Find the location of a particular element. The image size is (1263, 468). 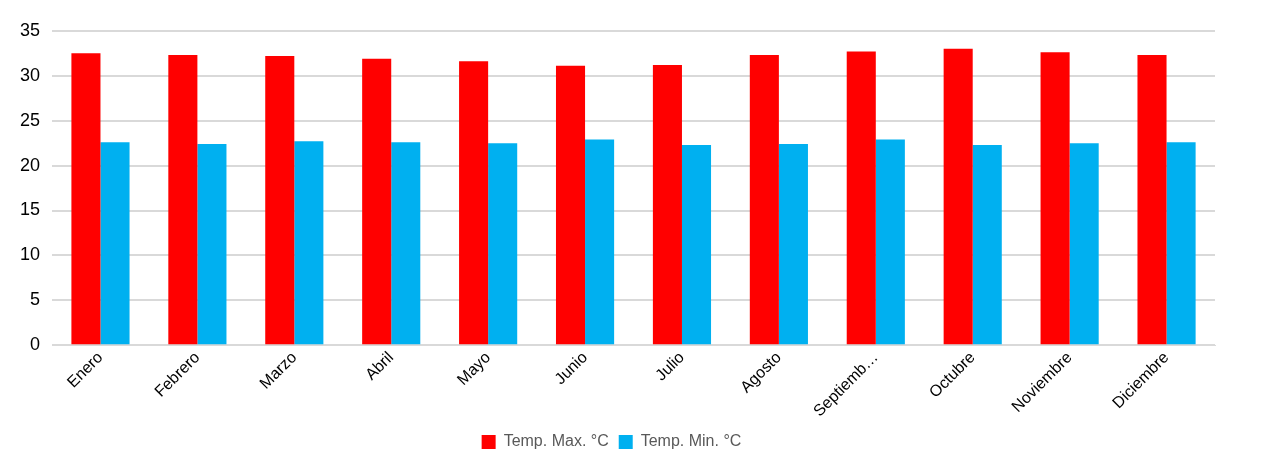

legend-label: Temp. Min. °C is located at coordinates (691, 441).